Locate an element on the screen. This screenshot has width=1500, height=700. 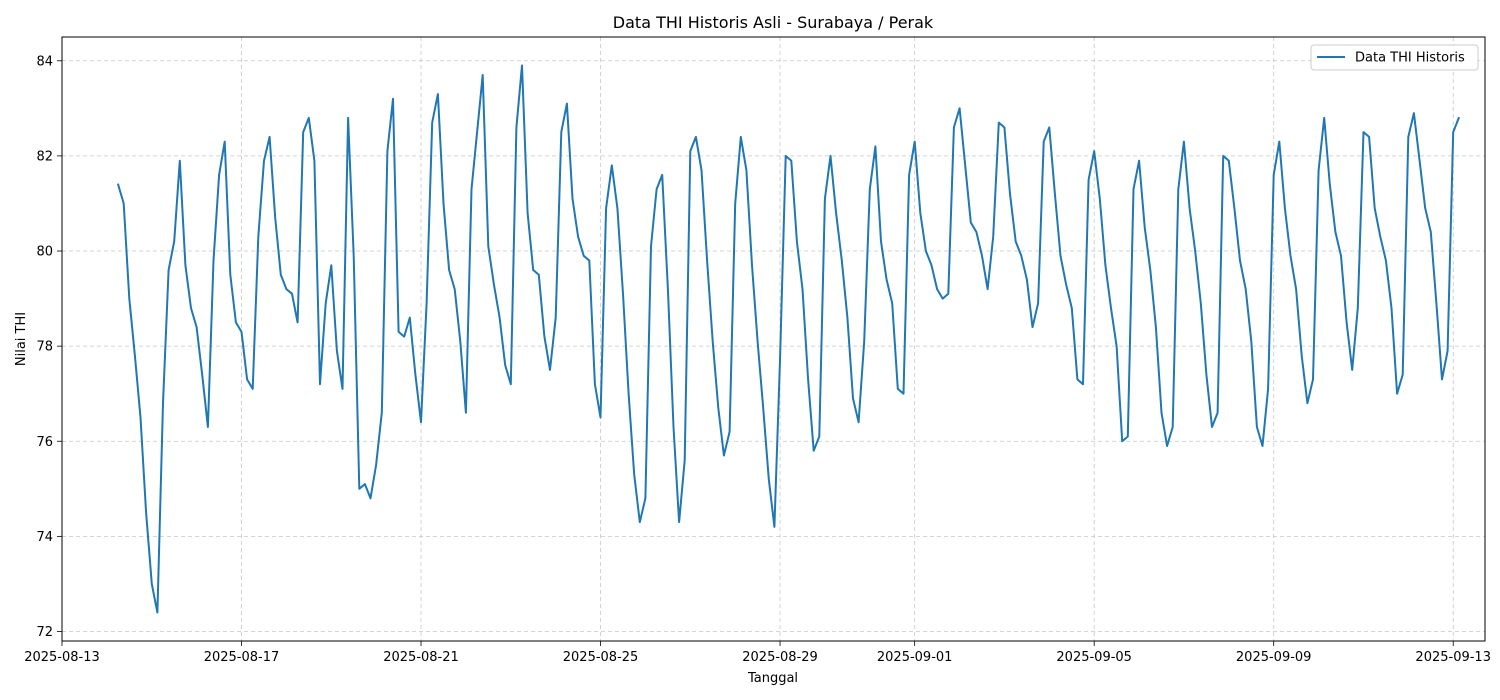
x-tick-label-0: 2025-08-13 is located at coordinates (62, 657).